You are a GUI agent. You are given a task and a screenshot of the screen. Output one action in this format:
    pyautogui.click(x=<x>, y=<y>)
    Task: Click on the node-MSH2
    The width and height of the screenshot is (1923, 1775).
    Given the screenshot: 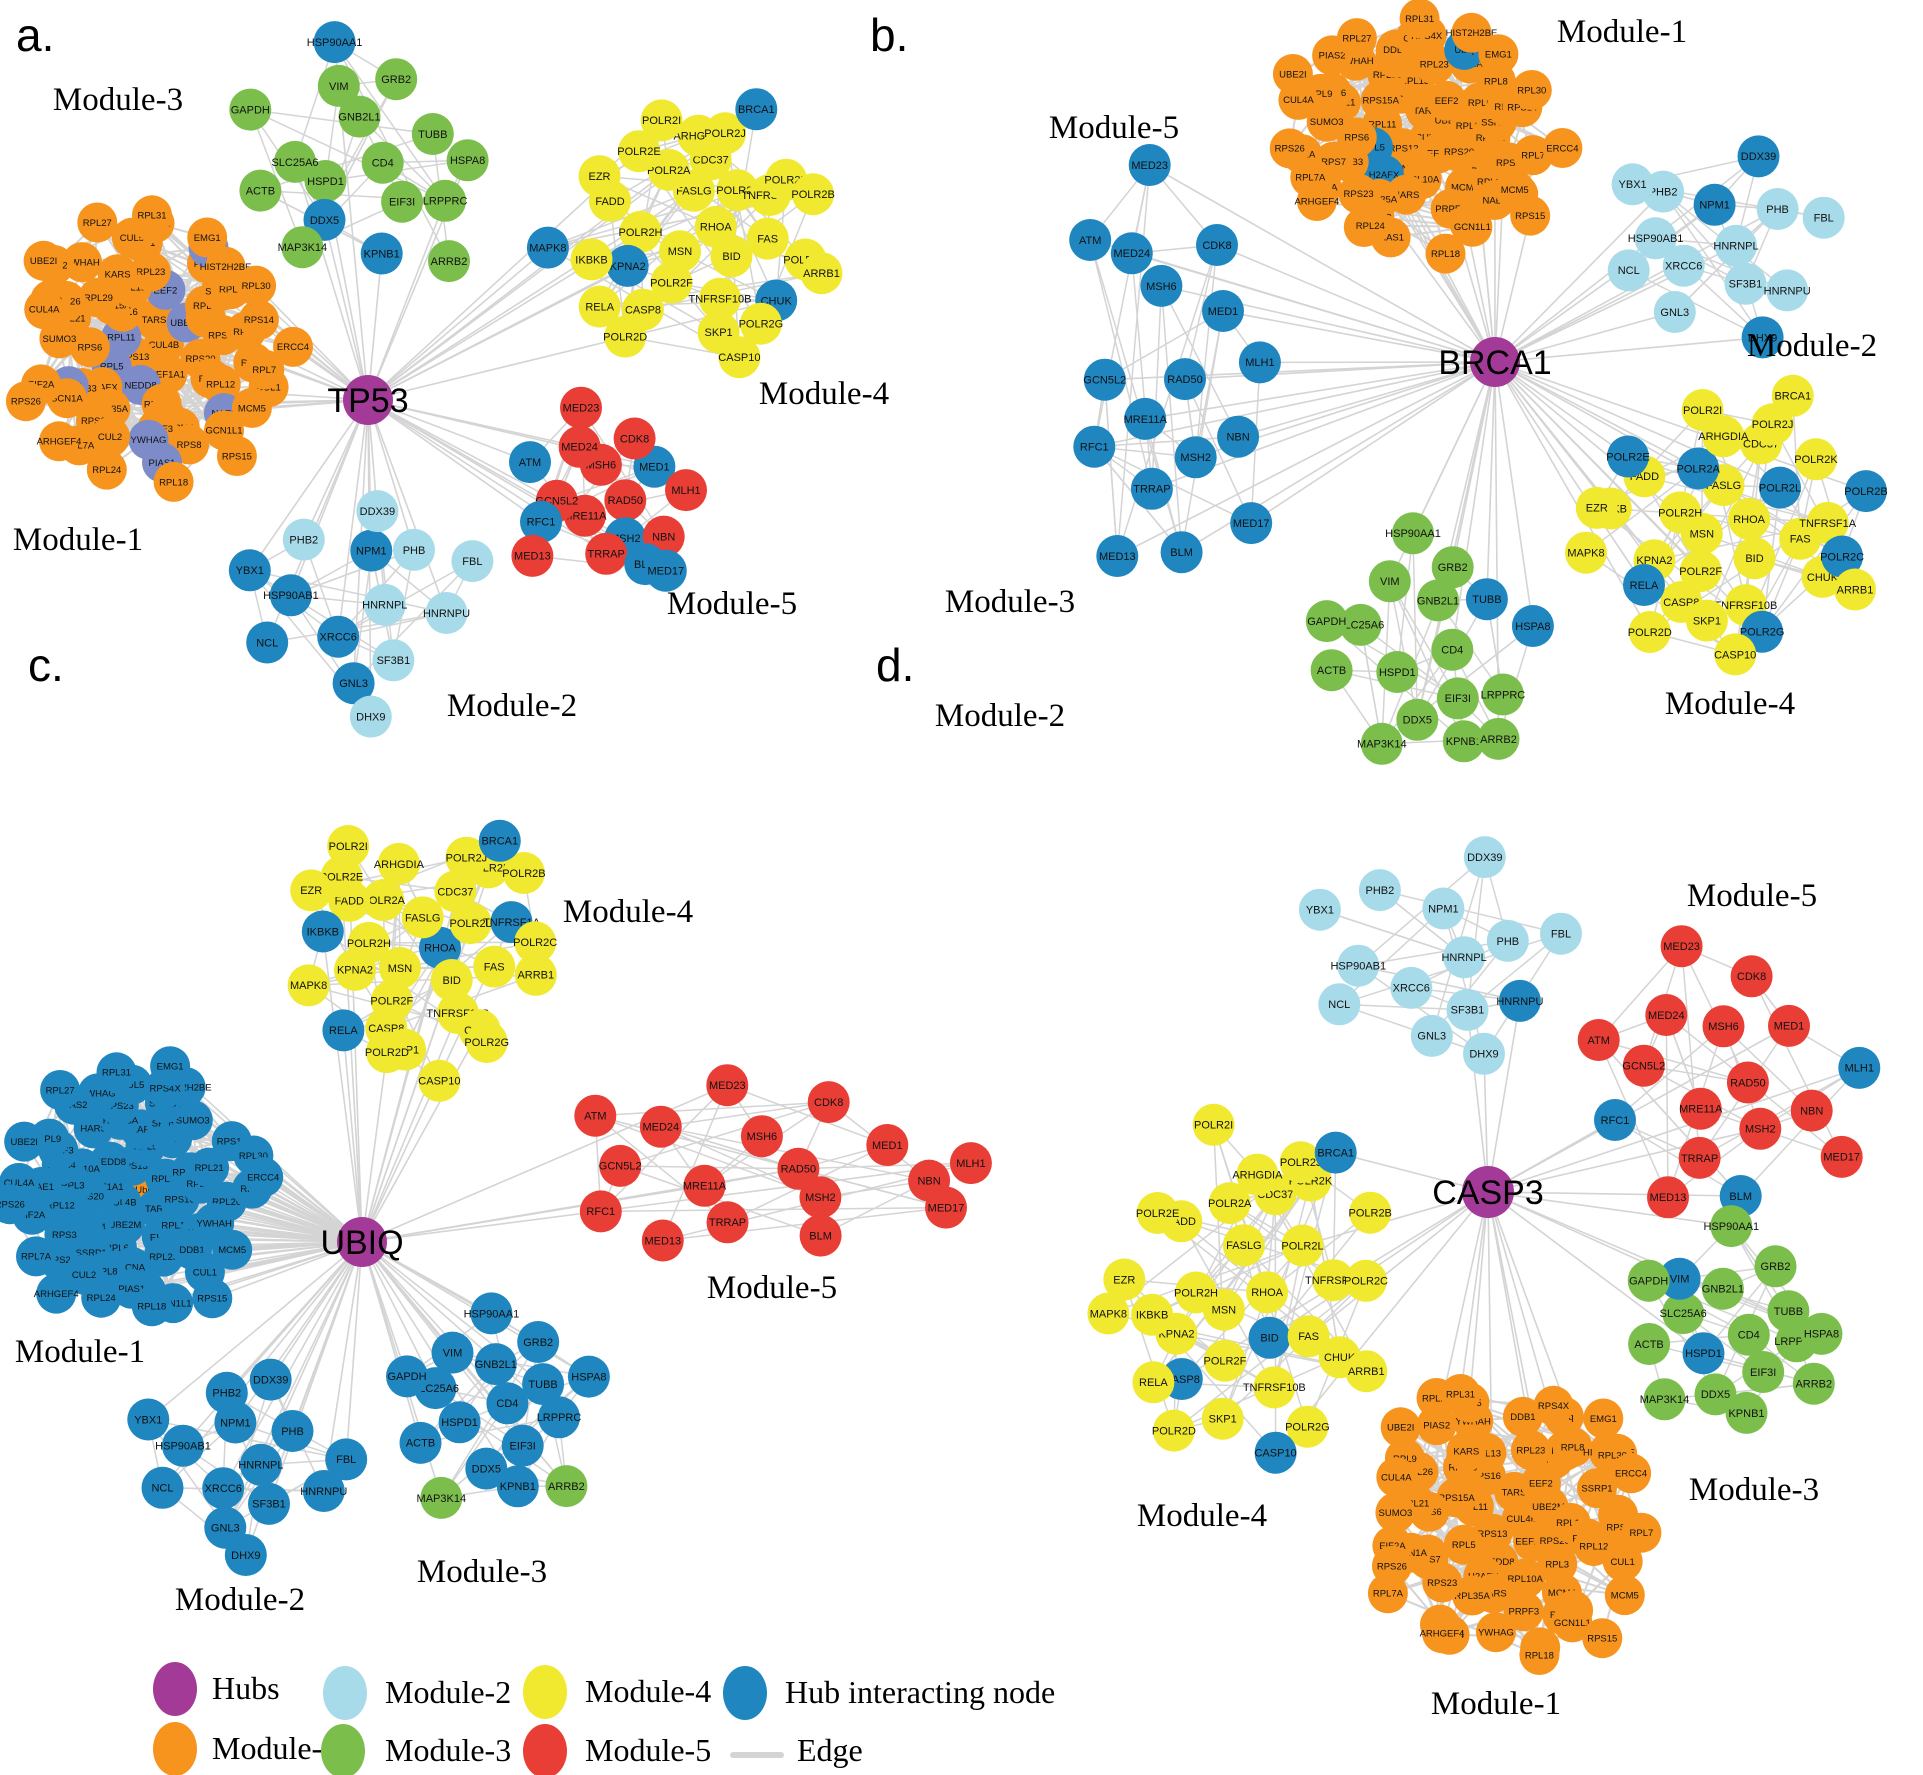 What is the action you would take?
    pyautogui.click(x=820, y=1197)
    